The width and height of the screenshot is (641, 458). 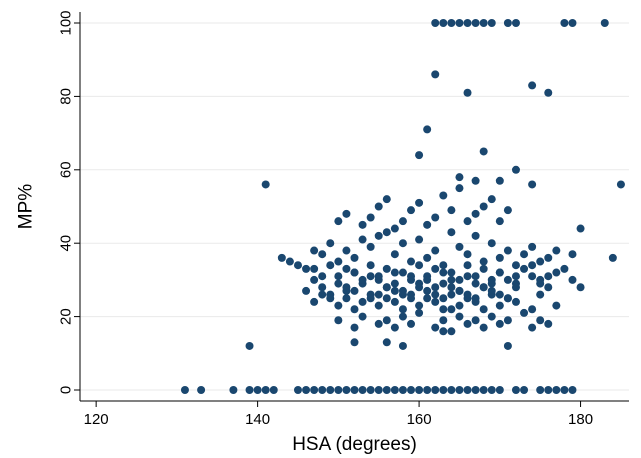 What do you see at coordinates (257, 419) in the screenshot?
I see `x-tick-label: 140` at bounding box center [257, 419].